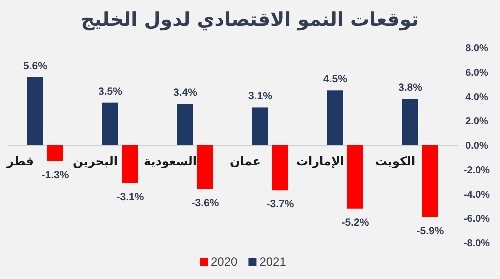 Image resolution: width=500 pixels, height=279 pixels. What do you see at coordinates (224, 262) in the screenshot?
I see `legend-label: 2020` at bounding box center [224, 262].